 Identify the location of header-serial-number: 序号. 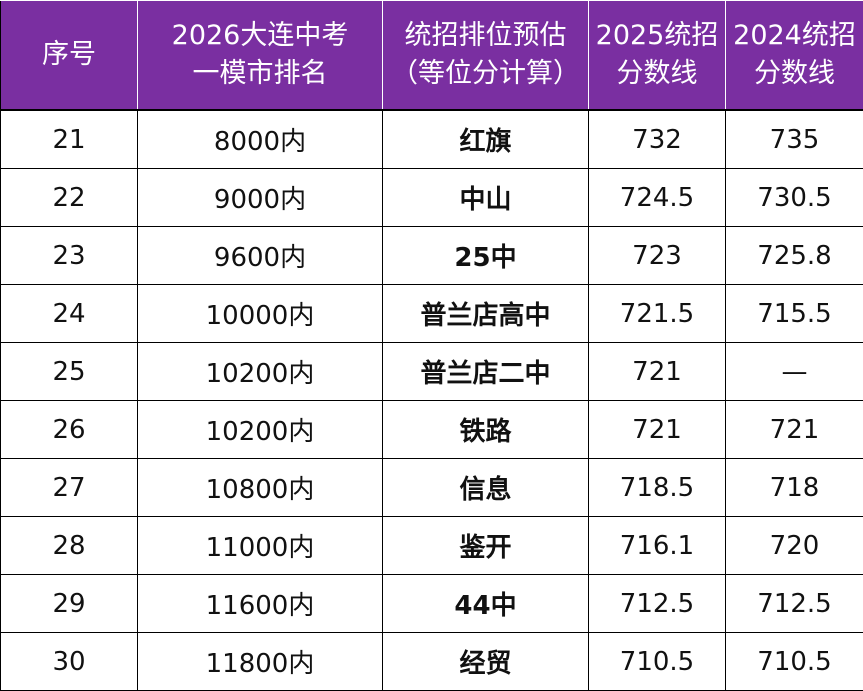
(69, 55).